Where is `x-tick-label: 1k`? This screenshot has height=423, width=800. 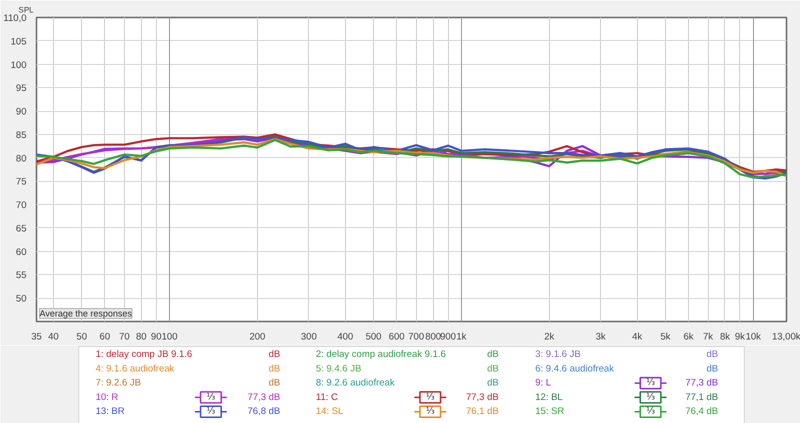
x-tick-label: 1k is located at coordinates (461, 337).